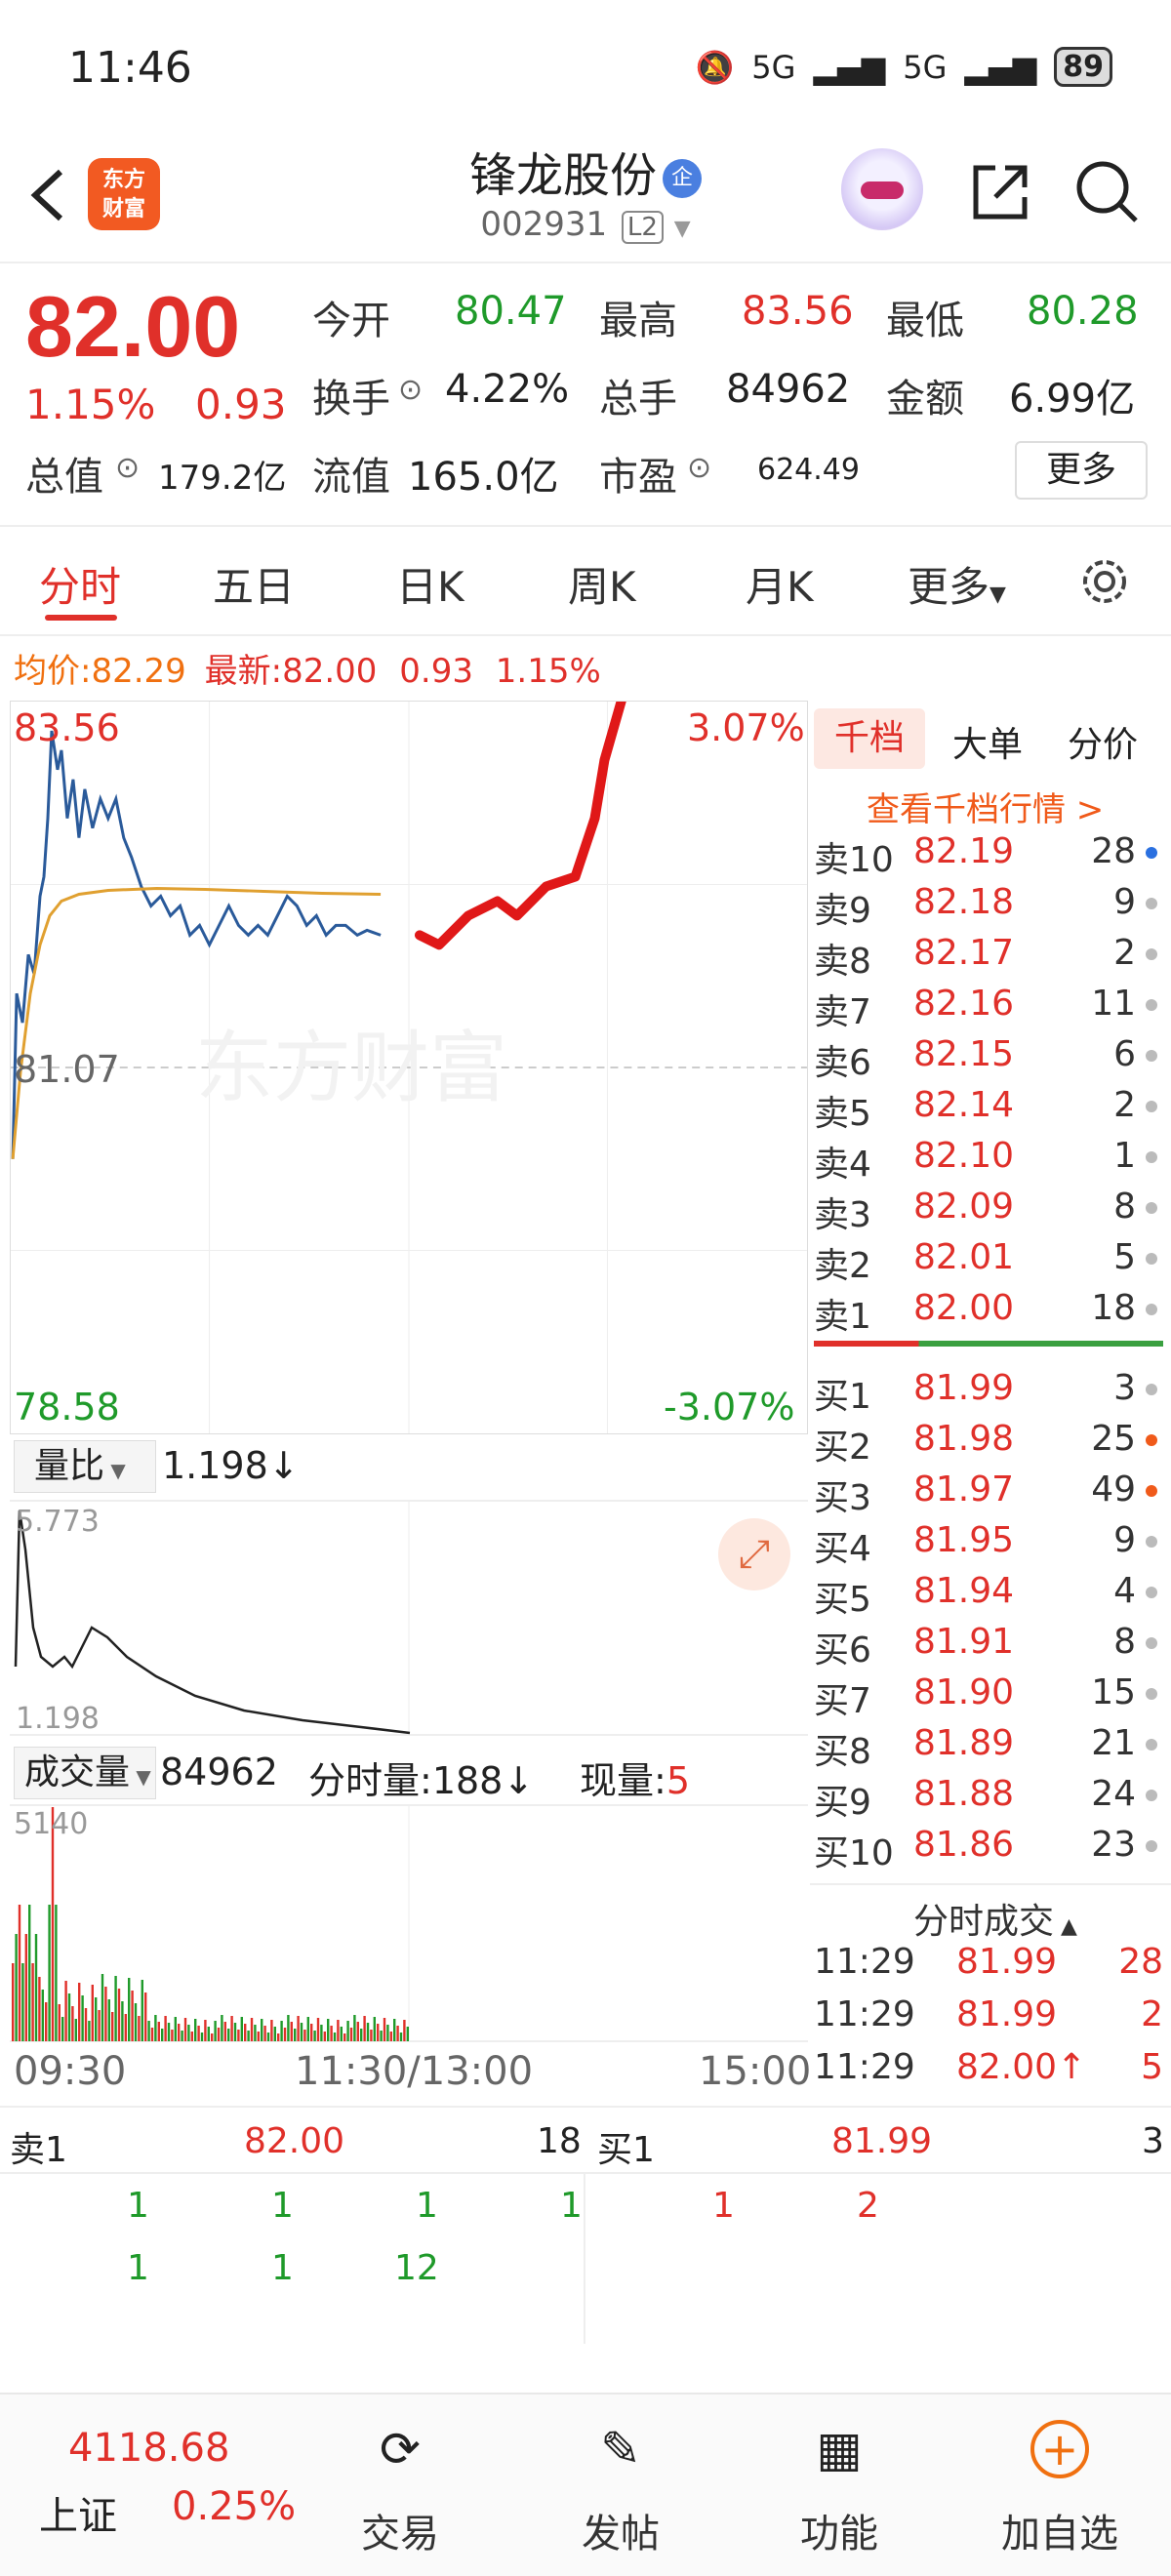 The height and width of the screenshot is (2576, 1171). What do you see at coordinates (986, 1644) in the screenshot?
I see `bid-row: 买6 81.91 8` at bounding box center [986, 1644].